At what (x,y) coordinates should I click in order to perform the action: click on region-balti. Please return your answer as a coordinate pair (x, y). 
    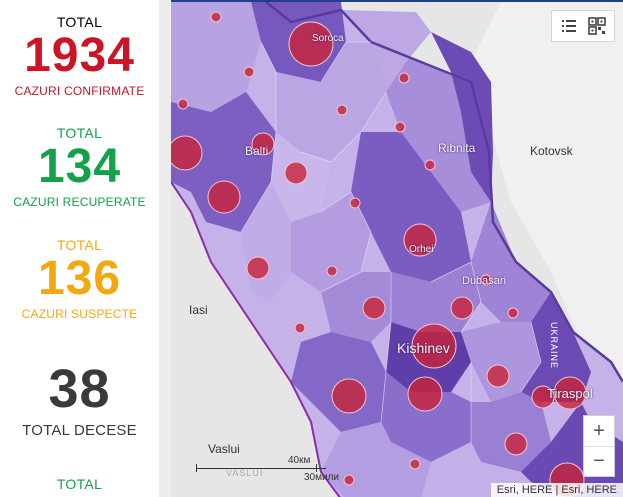
    Looking at the image, I should click on (223, 162).